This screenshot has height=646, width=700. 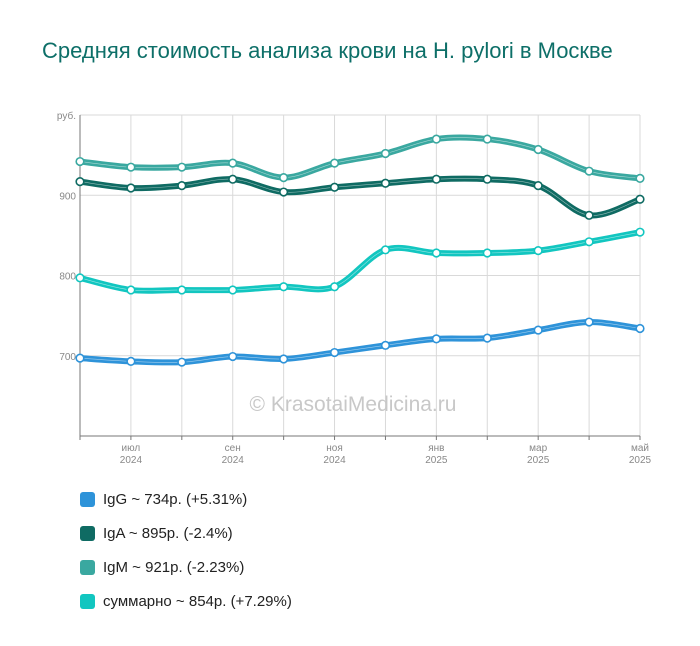 What do you see at coordinates (436, 448) in the screenshot?
I see `x-tick-month: янв` at bounding box center [436, 448].